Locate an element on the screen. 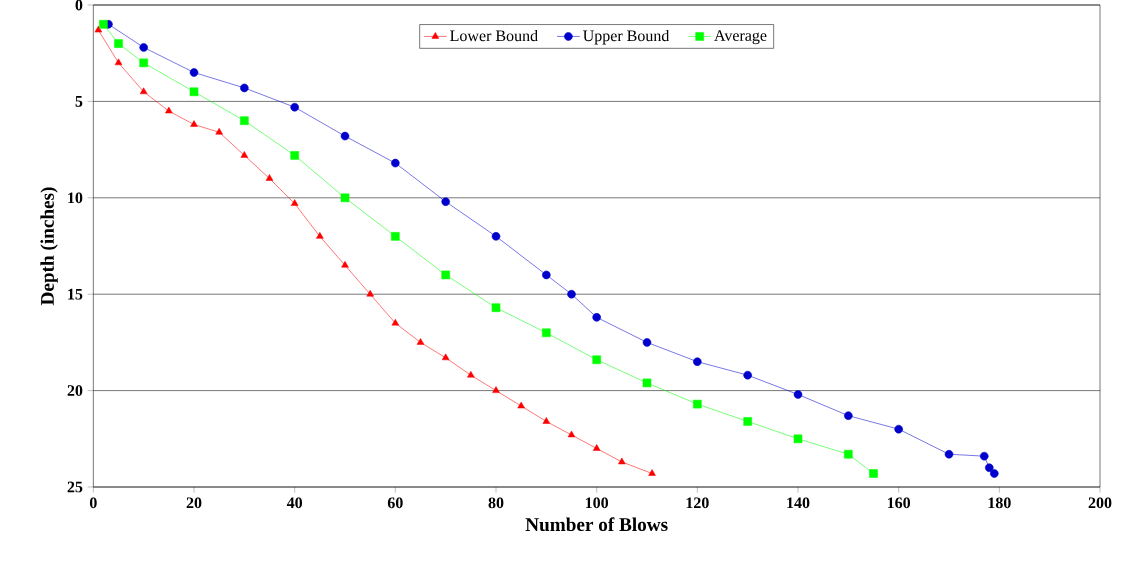 The height and width of the screenshot is (587, 1130). x-tick-label: 180 is located at coordinates (999, 503).